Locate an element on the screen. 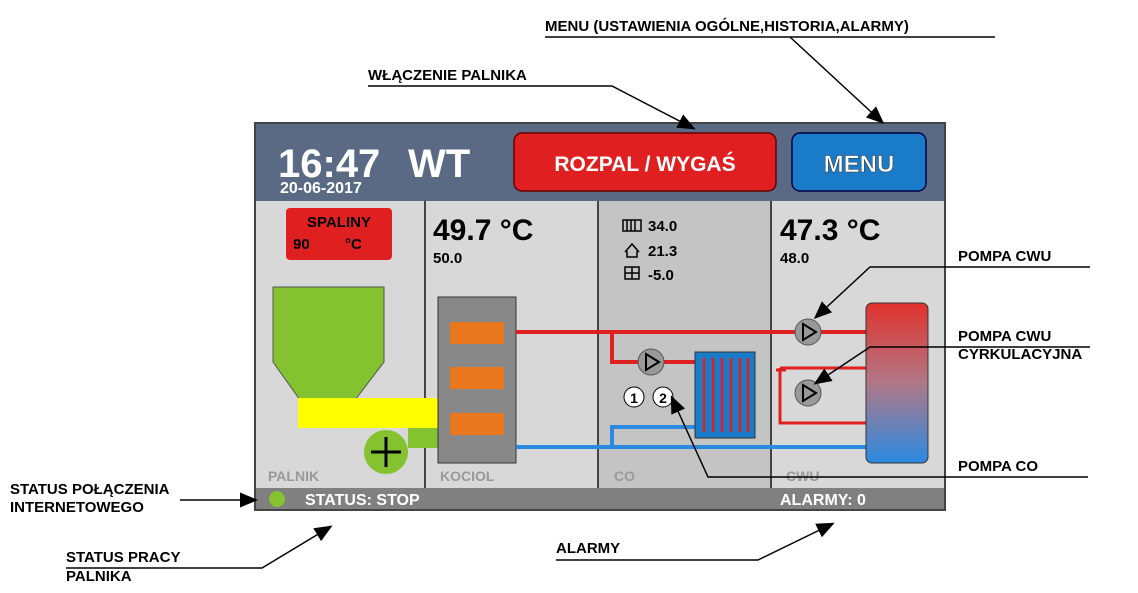  menu-button is located at coordinates (859, 162).